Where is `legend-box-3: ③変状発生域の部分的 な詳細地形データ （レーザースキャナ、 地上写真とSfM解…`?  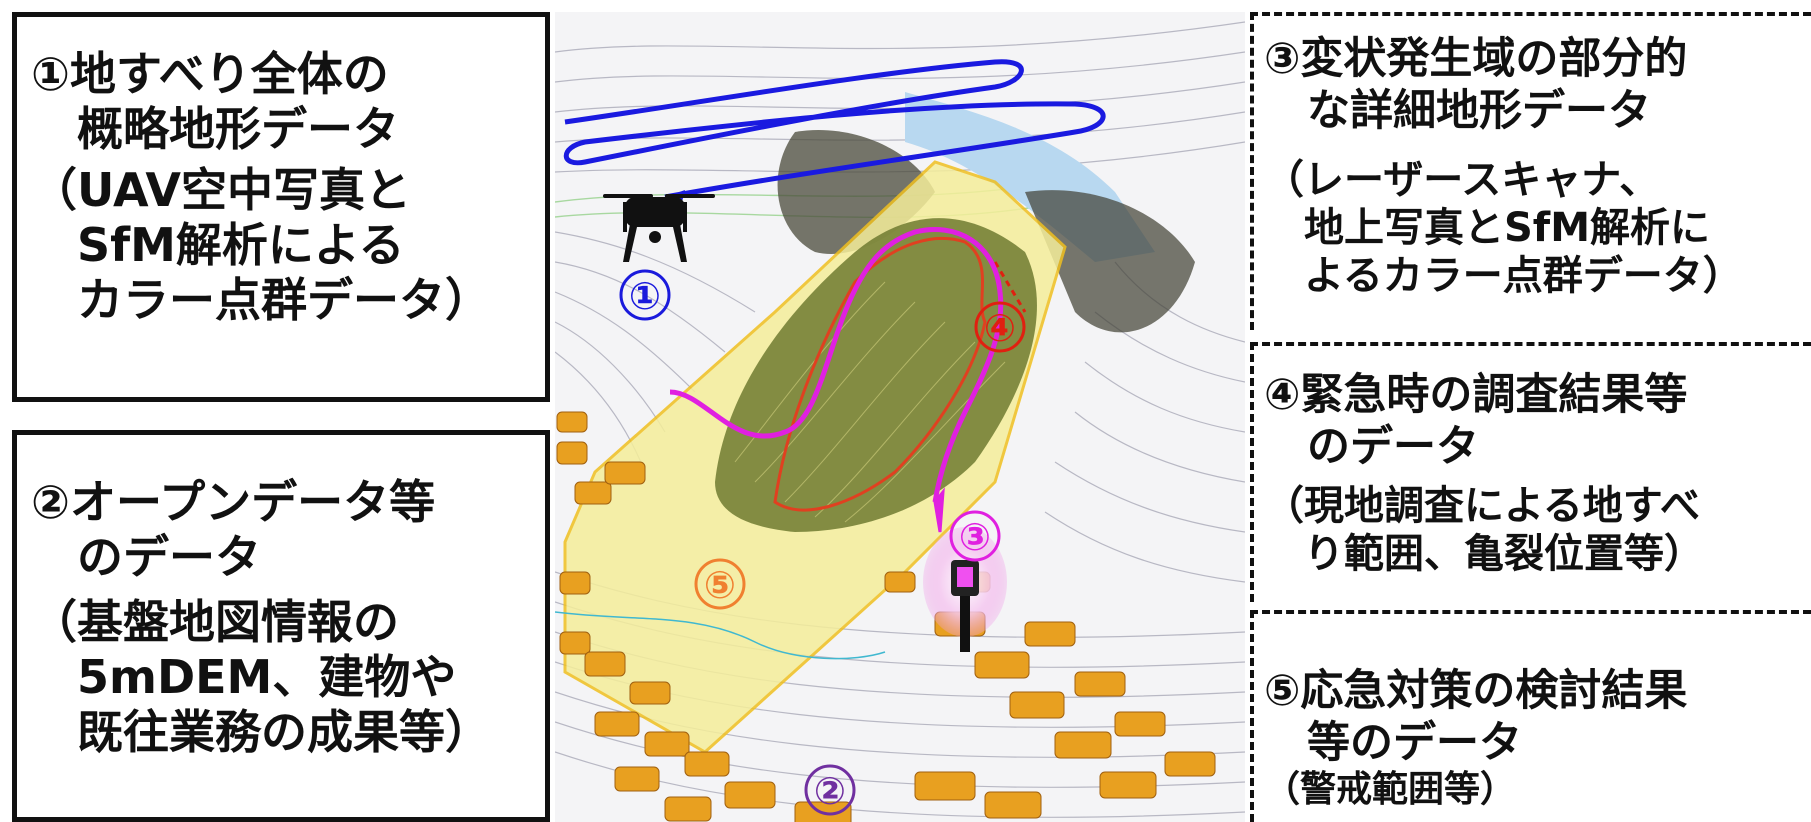 legend-box-3: ③変状発生域の部分的 な詳細地形データ （レーザースキャナ、 地上写真とSfM解… is located at coordinates (1530, 171).